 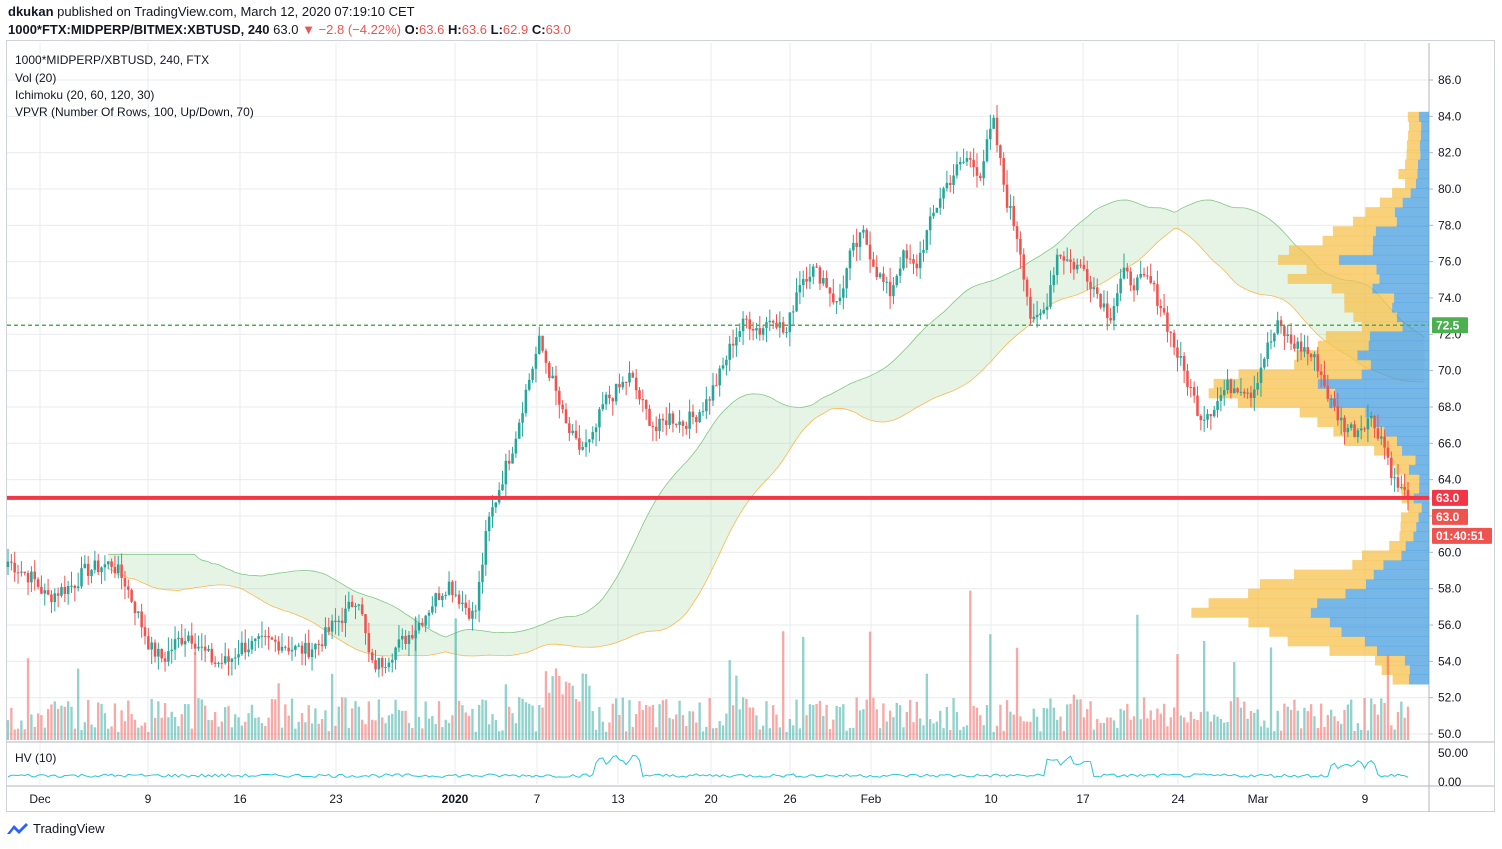 What do you see at coordinates (85, 95) in the screenshot?
I see `legend-ichimoku: Ichimoku (20, 60, 120, 30)` at bounding box center [85, 95].